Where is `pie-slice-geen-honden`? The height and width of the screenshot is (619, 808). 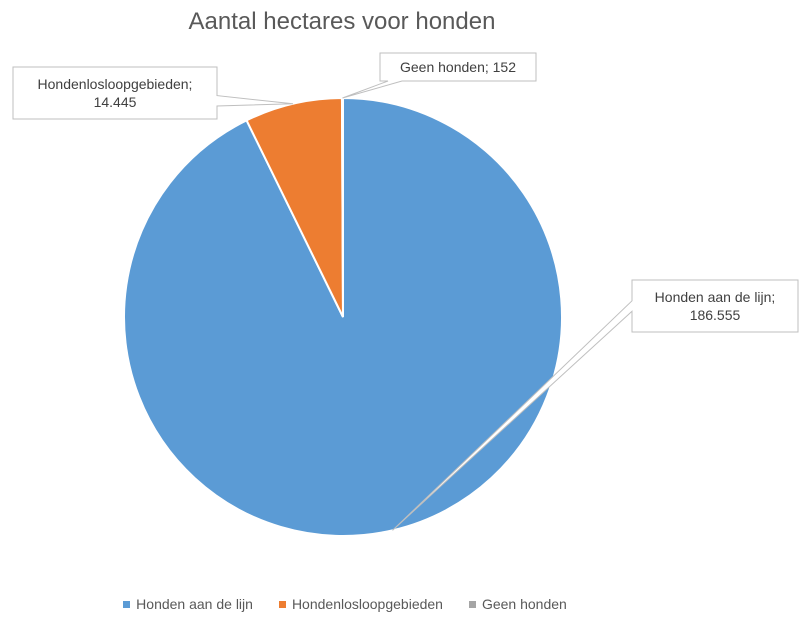
pie-slice-geen-honden is located at coordinates (342, 207).